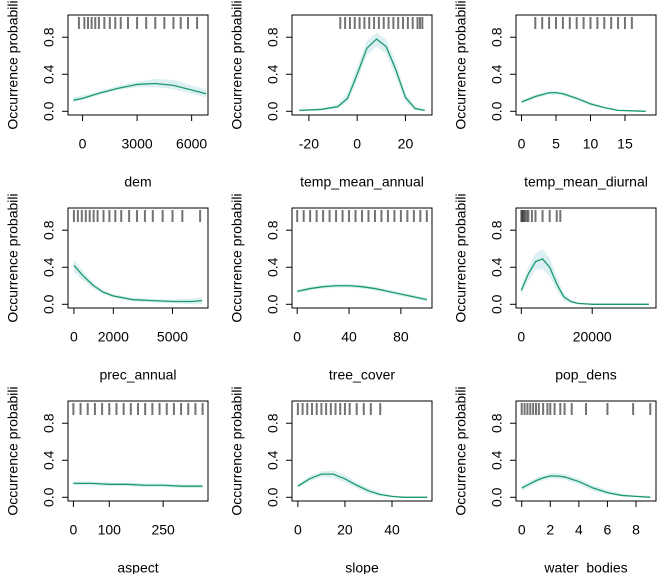 The height and width of the screenshot is (574, 671). I want to click on x-tick-label: 6000, so click(191, 144).